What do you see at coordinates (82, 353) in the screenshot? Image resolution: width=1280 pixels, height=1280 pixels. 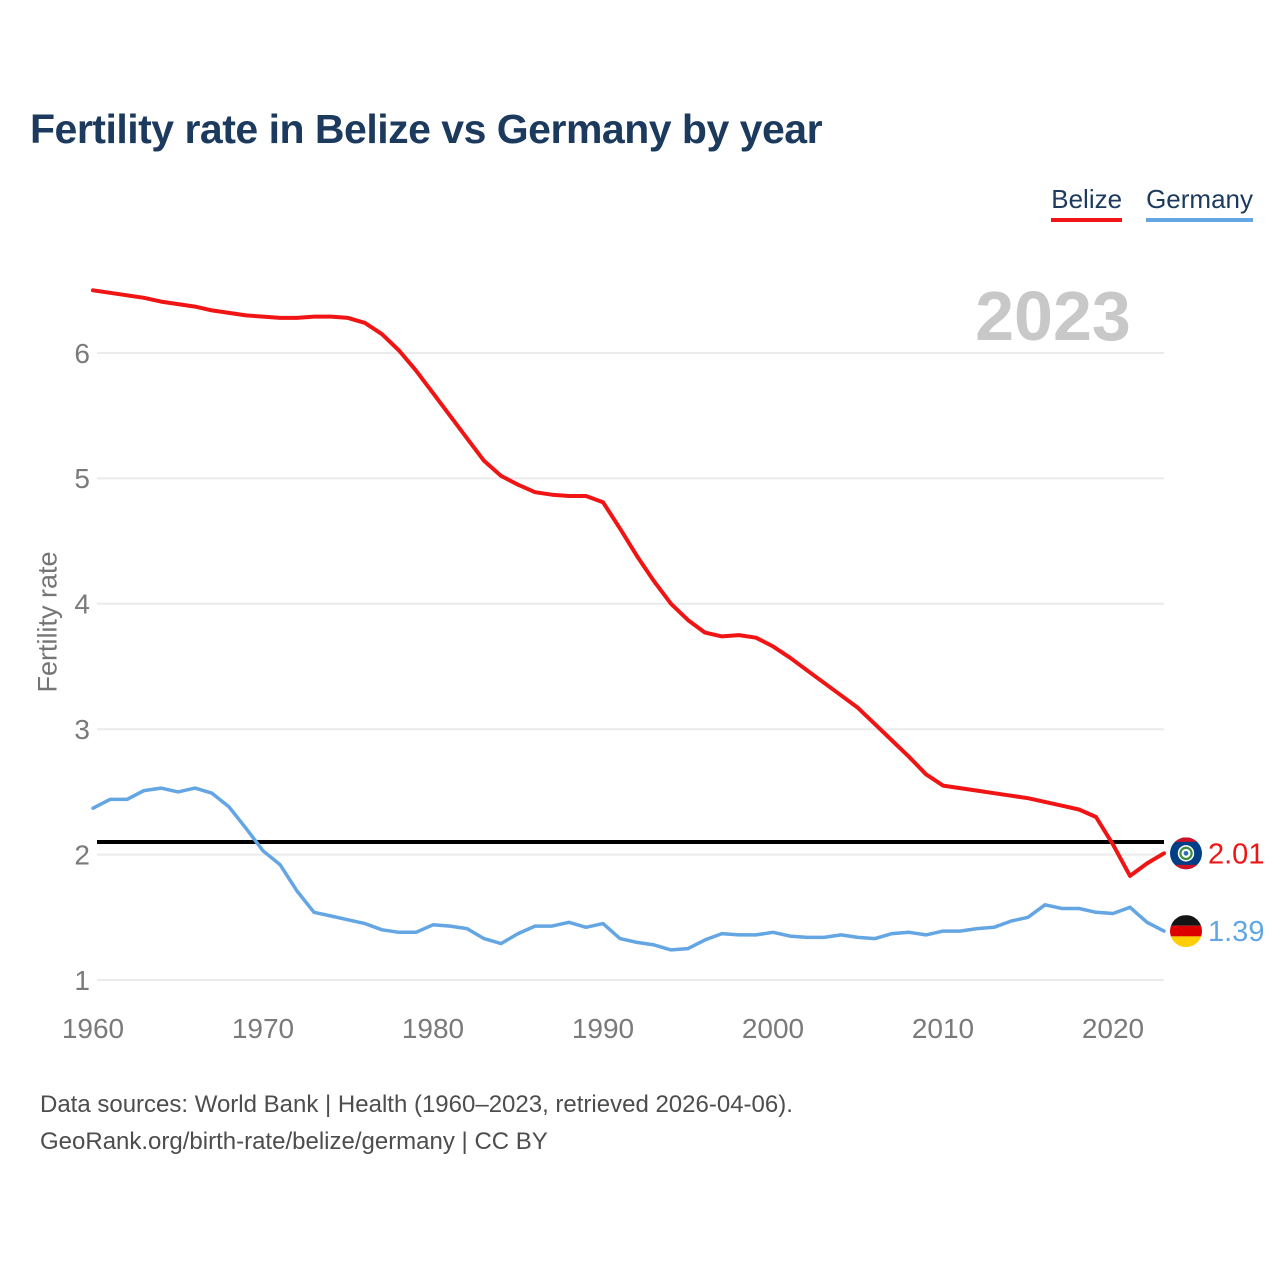 I see `y-tick-label-6: 6` at bounding box center [82, 353].